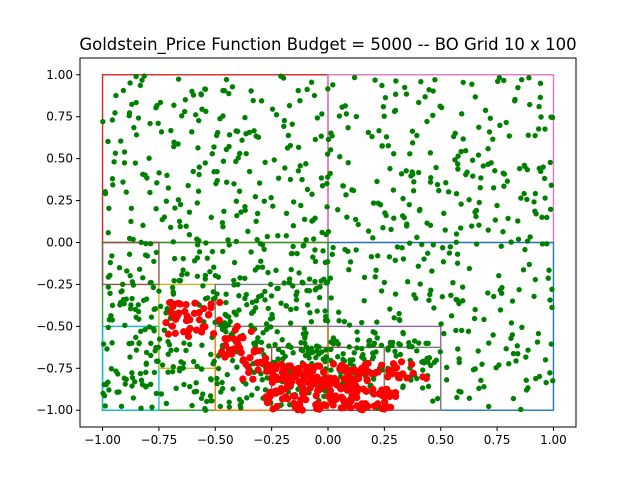 The height and width of the screenshot is (480, 640). Describe the element at coordinates (553, 440) in the screenshot. I see `x-tick-label: 1.00` at that location.